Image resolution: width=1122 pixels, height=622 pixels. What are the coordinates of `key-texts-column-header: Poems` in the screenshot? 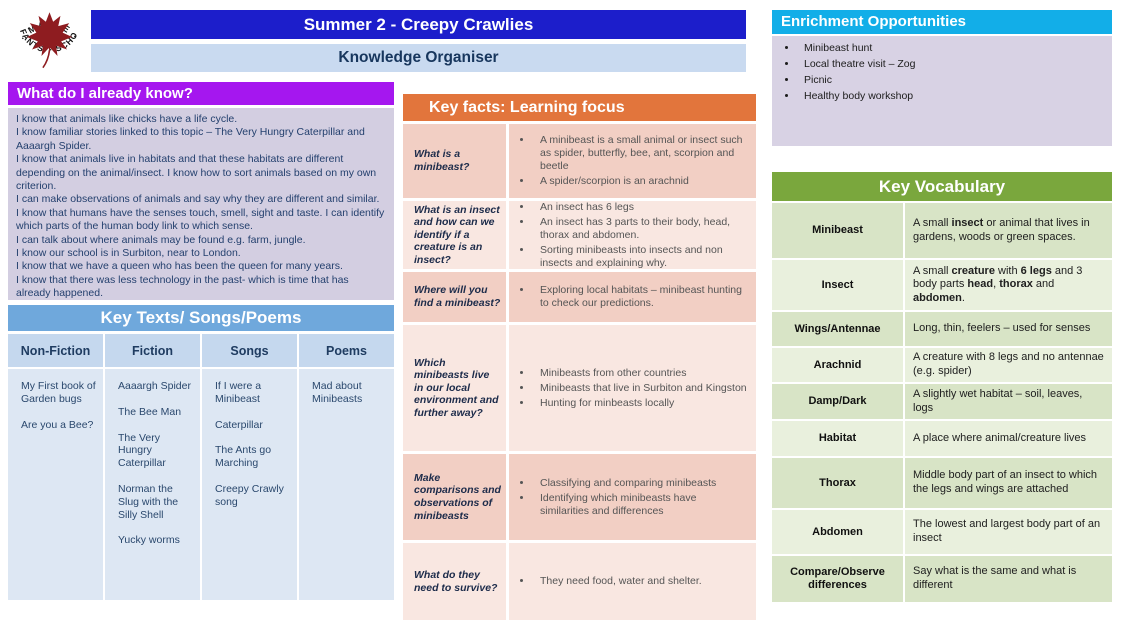 It's located at (346, 350).